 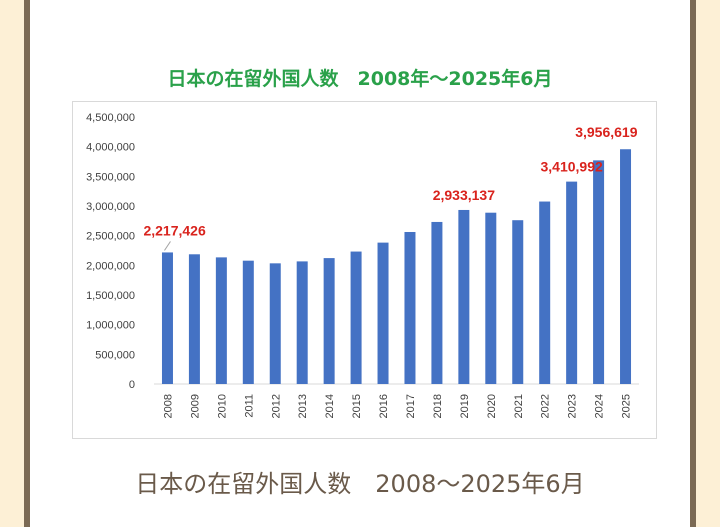 I want to click on bar-2023, so click(x=572, y=282).